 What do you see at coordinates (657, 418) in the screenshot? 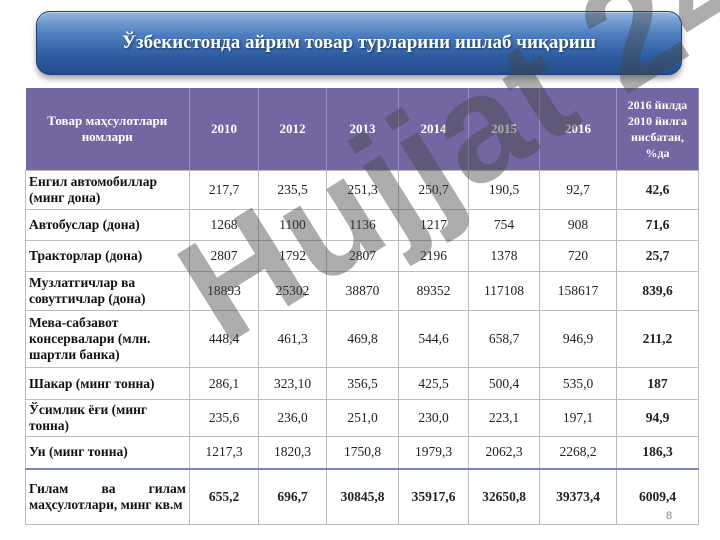
I see `table-cell: 94,9` at bounding box center [657, 418].